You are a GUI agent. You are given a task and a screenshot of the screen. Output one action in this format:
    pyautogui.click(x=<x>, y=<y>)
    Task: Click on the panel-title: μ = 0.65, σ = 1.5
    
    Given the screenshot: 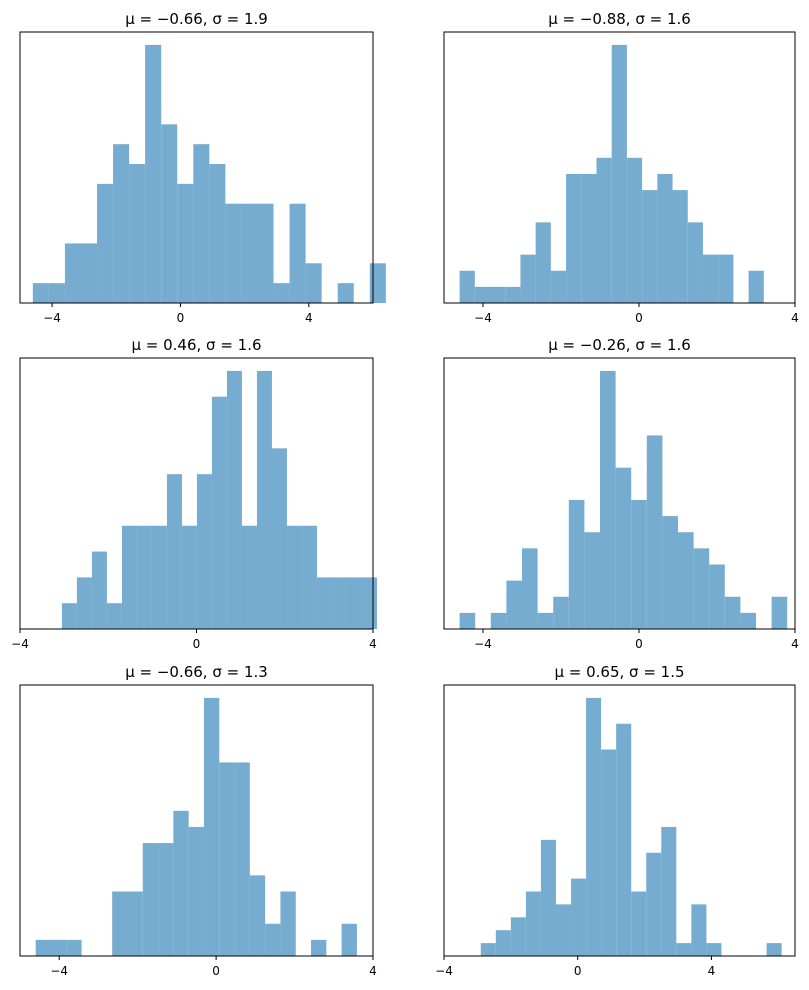 What is the action you would take?
    pyautogui.click(x=619, y=672)
    